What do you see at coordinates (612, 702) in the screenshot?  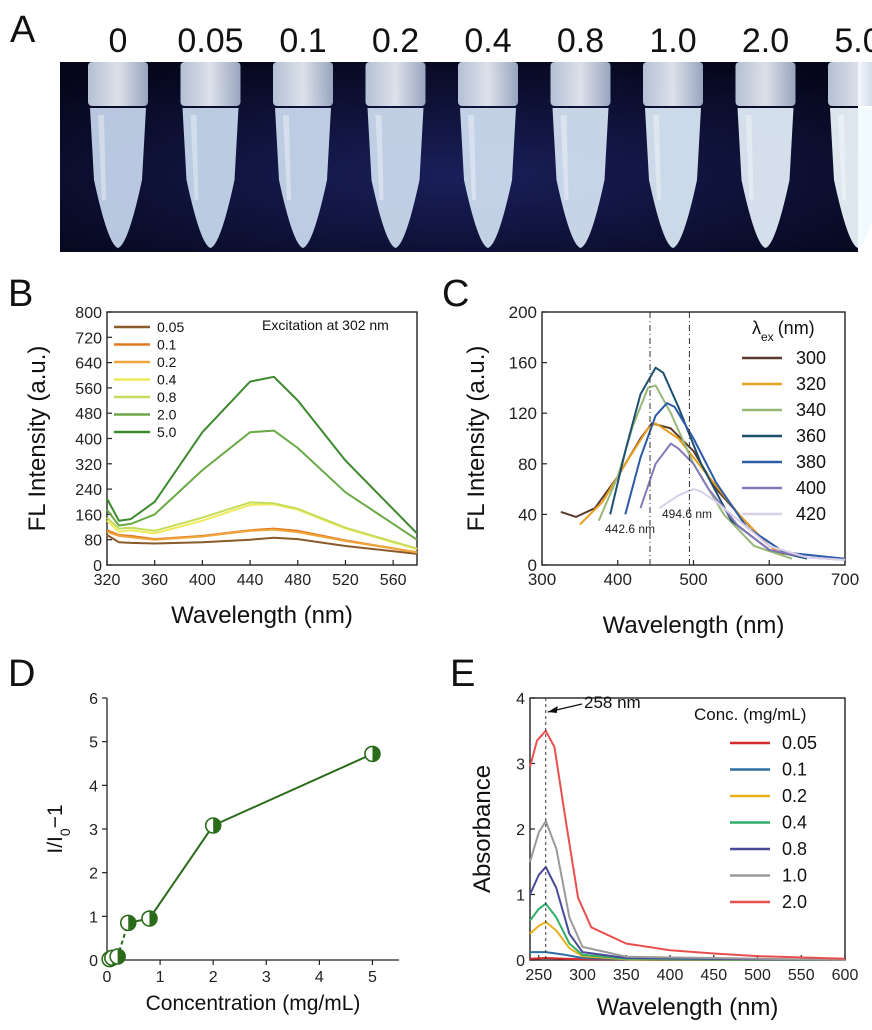 I see `annotation: 258 nm` at bounding box center [612, 702].